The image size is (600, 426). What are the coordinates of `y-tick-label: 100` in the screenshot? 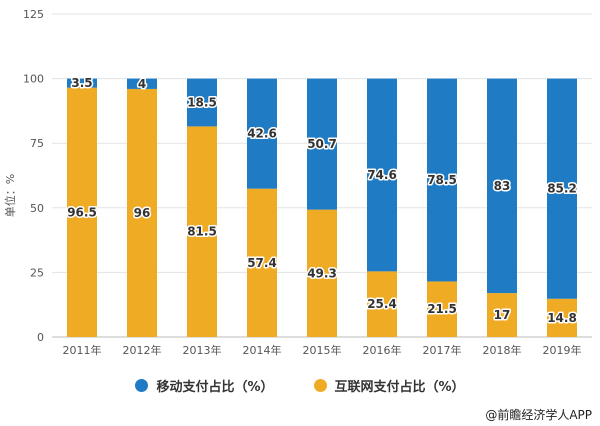 It's located at (33, 79).